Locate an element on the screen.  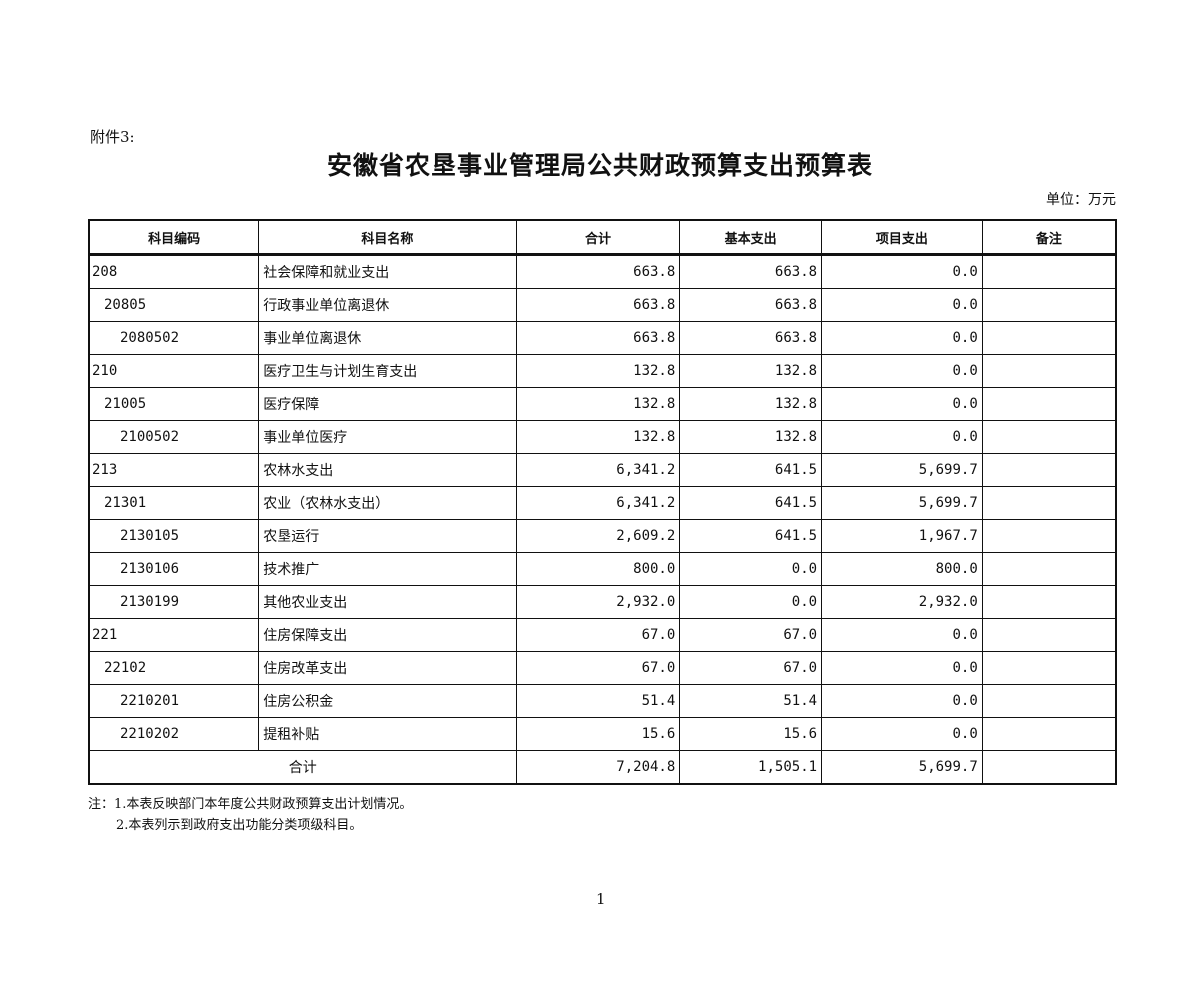
table-row: 2210201 住房公积金 51.4 51.4 0.0 is located at coordinates (602, 701).